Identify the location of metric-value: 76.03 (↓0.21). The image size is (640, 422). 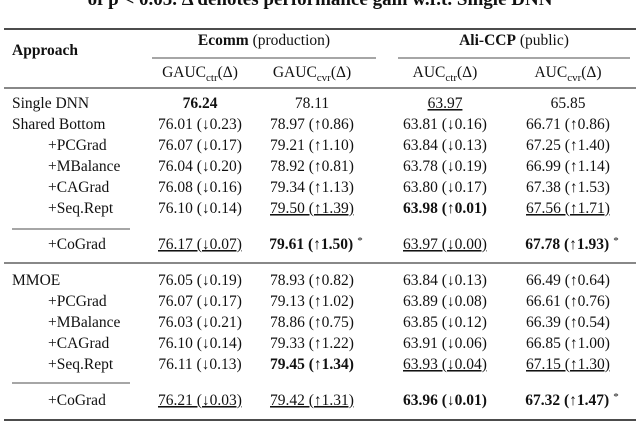
(200, 322).